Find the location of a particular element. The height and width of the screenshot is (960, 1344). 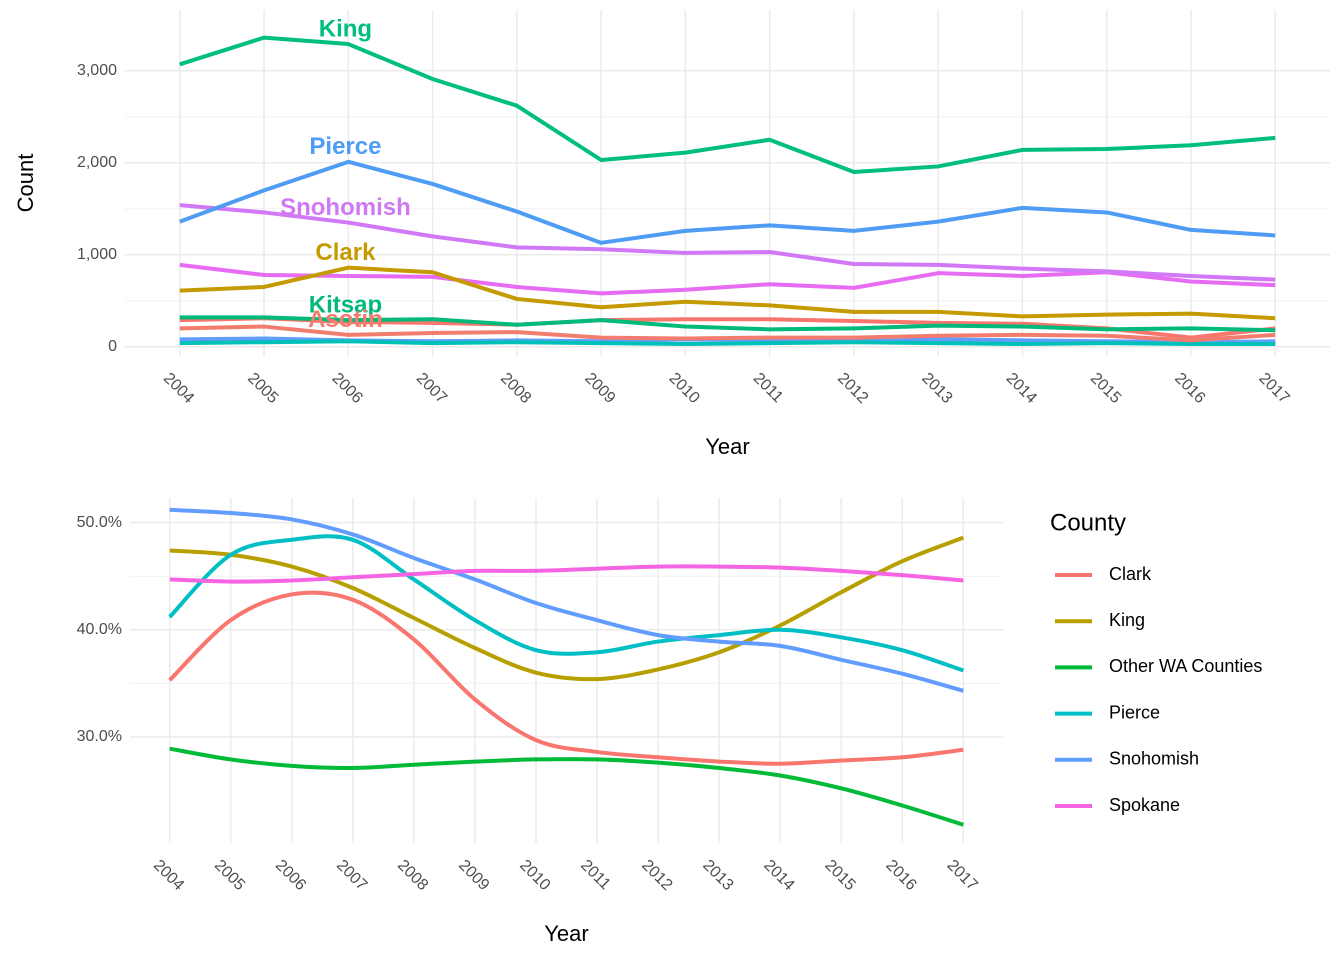

y-tick-label: 3,000 is located at coordinates (97, 70).